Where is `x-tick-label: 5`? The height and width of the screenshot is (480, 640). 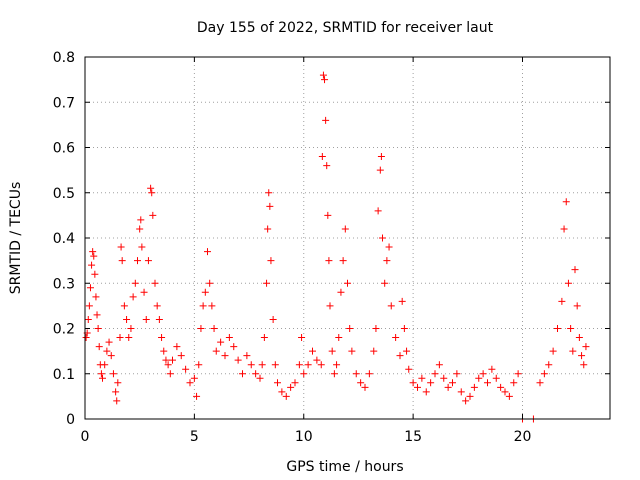 x-tick-label: 5 is located at coordinates (194, 437).